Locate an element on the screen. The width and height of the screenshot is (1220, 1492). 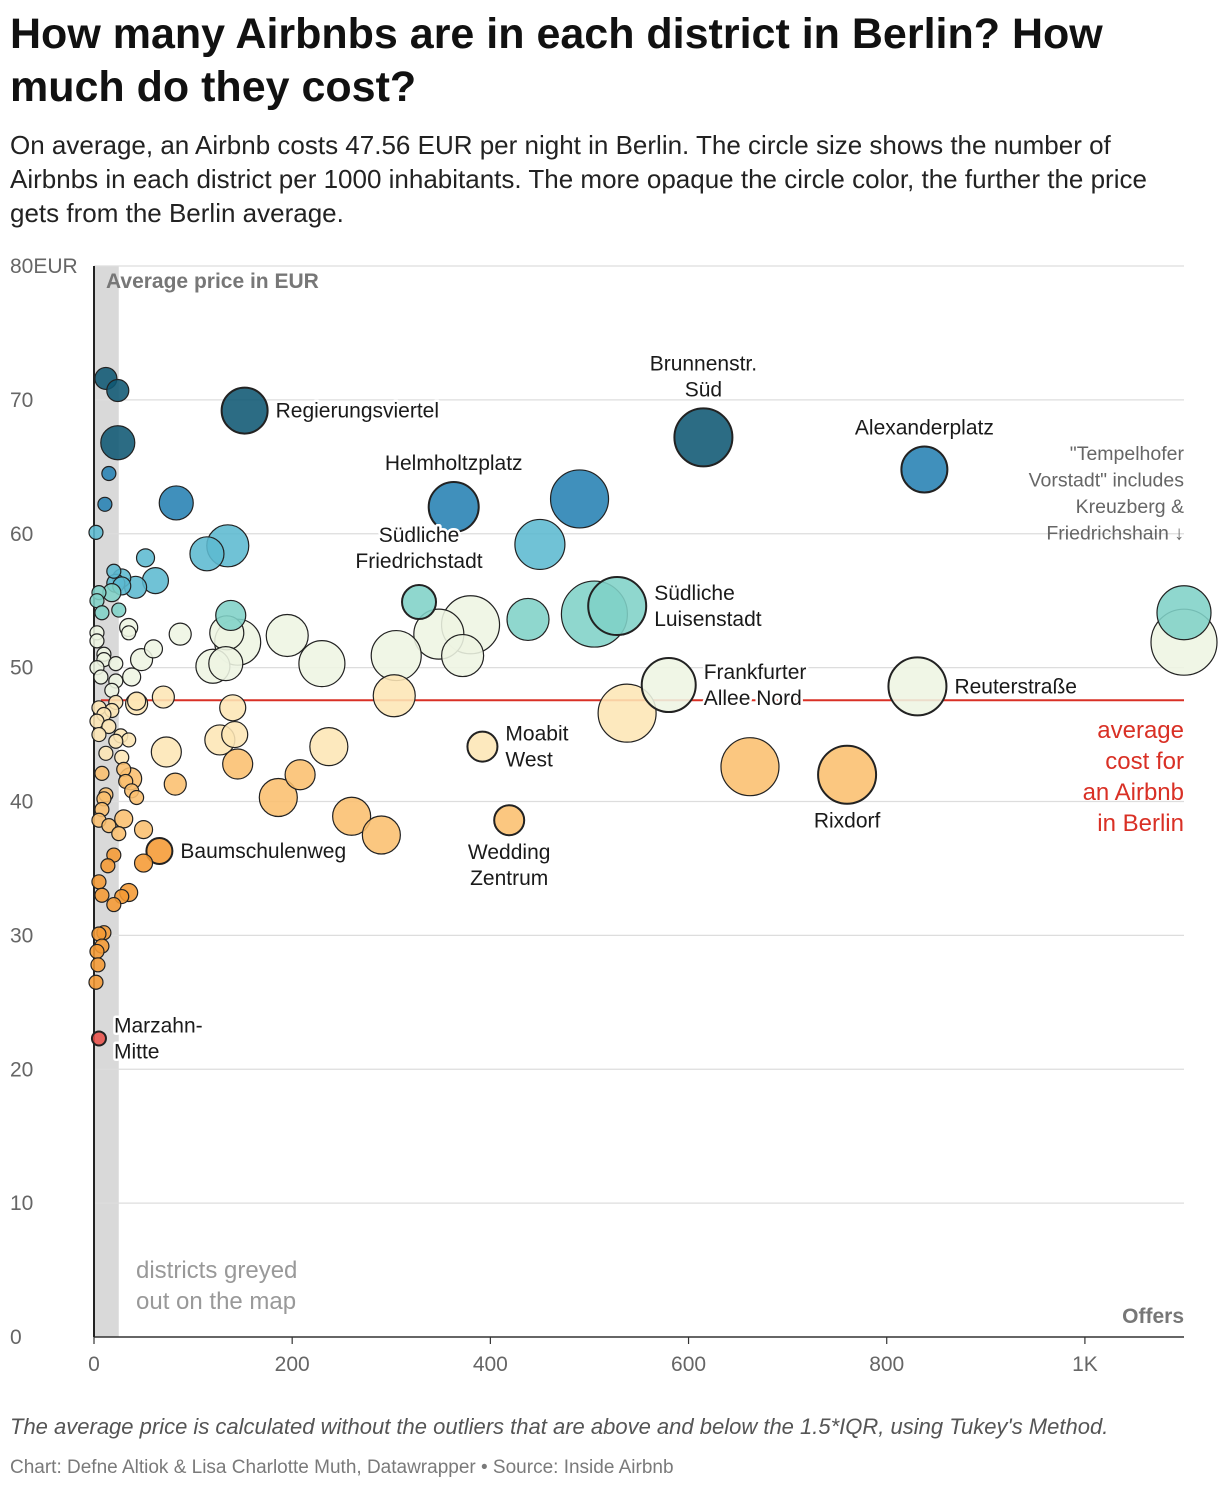
point-label: Süd is located at coordinates (703, 389).